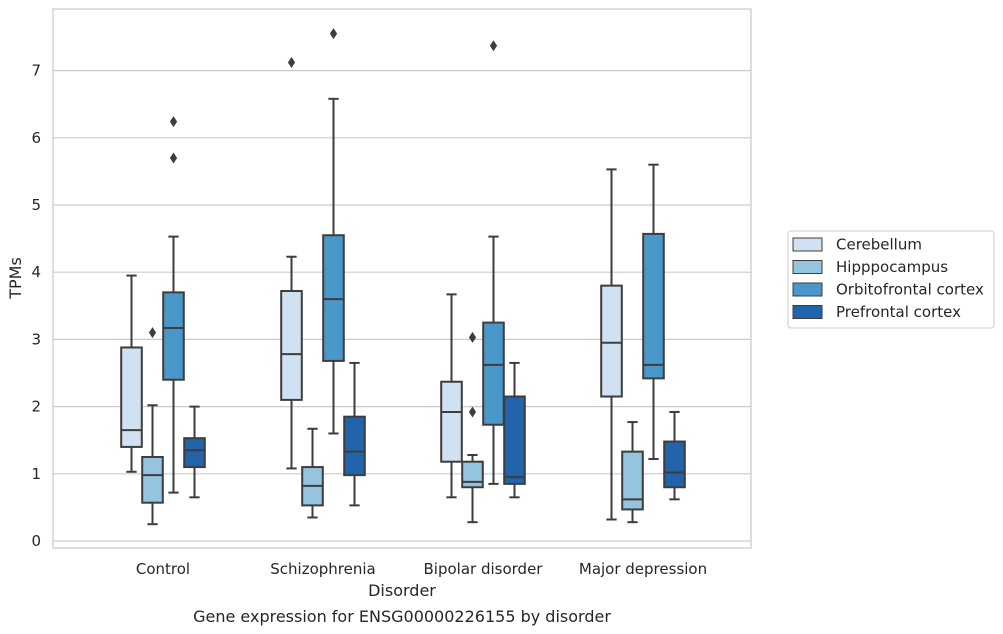 Image resolution: width=1003 pixels, height=634 pixels. Describe the element at coordinates (163, 569) in the screenshot. I see `x-tick-label: Control` at that location.